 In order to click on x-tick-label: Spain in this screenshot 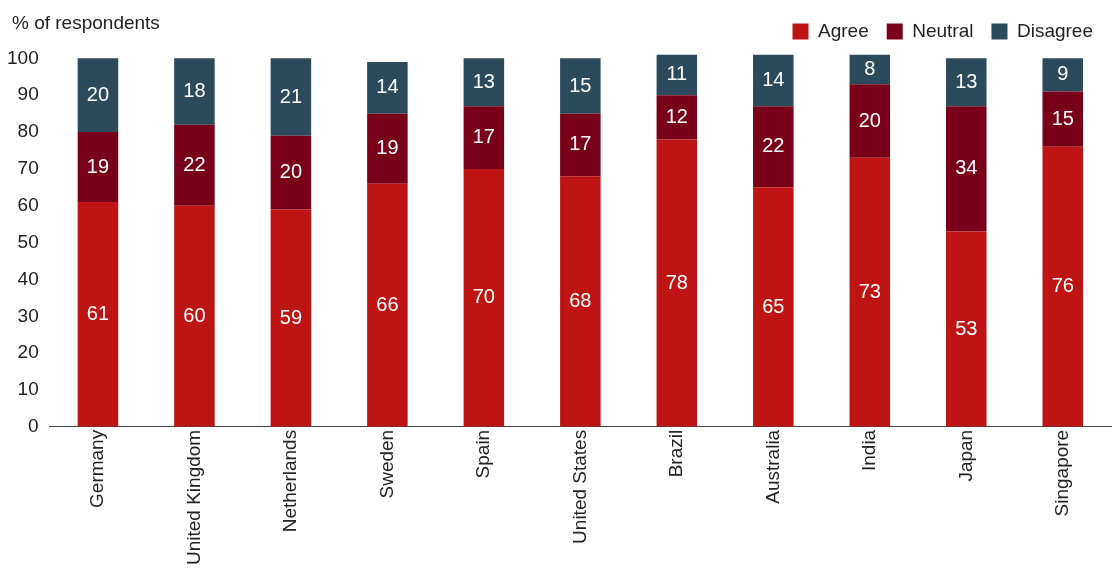, I will do `click(483, 454)`.